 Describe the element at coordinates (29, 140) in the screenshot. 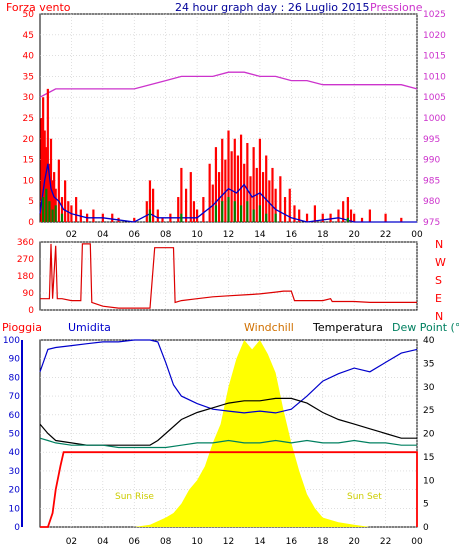

I see `wind-y-tick-label: 20` at that location.